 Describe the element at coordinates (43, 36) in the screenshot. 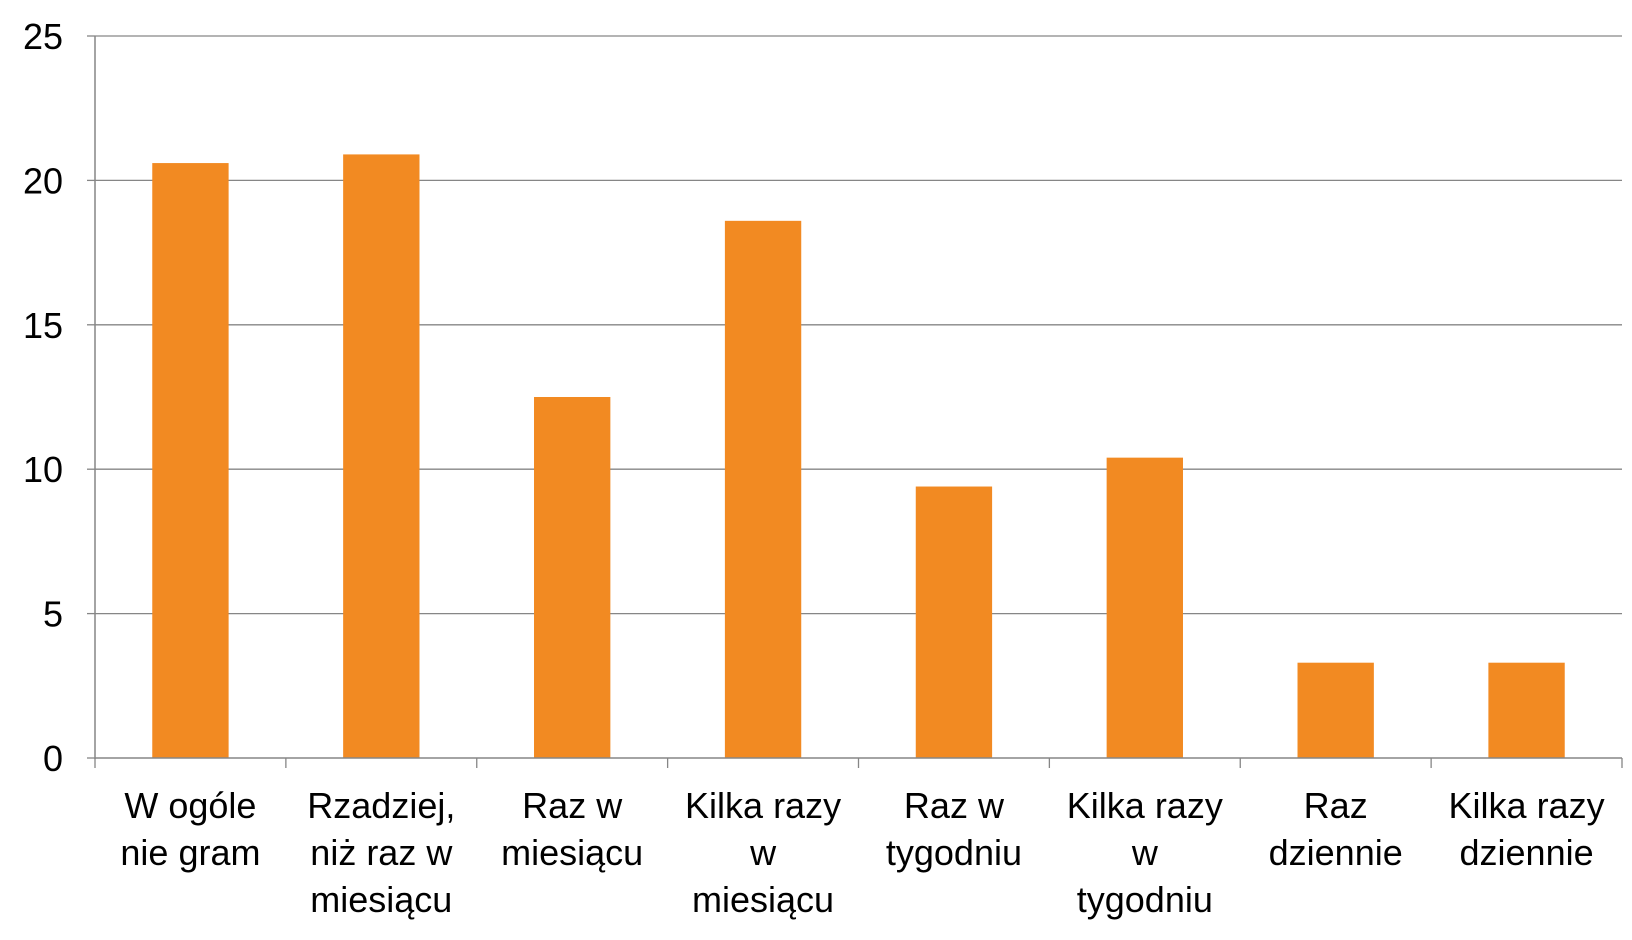

I see `y-tick-label: 25` at that location.